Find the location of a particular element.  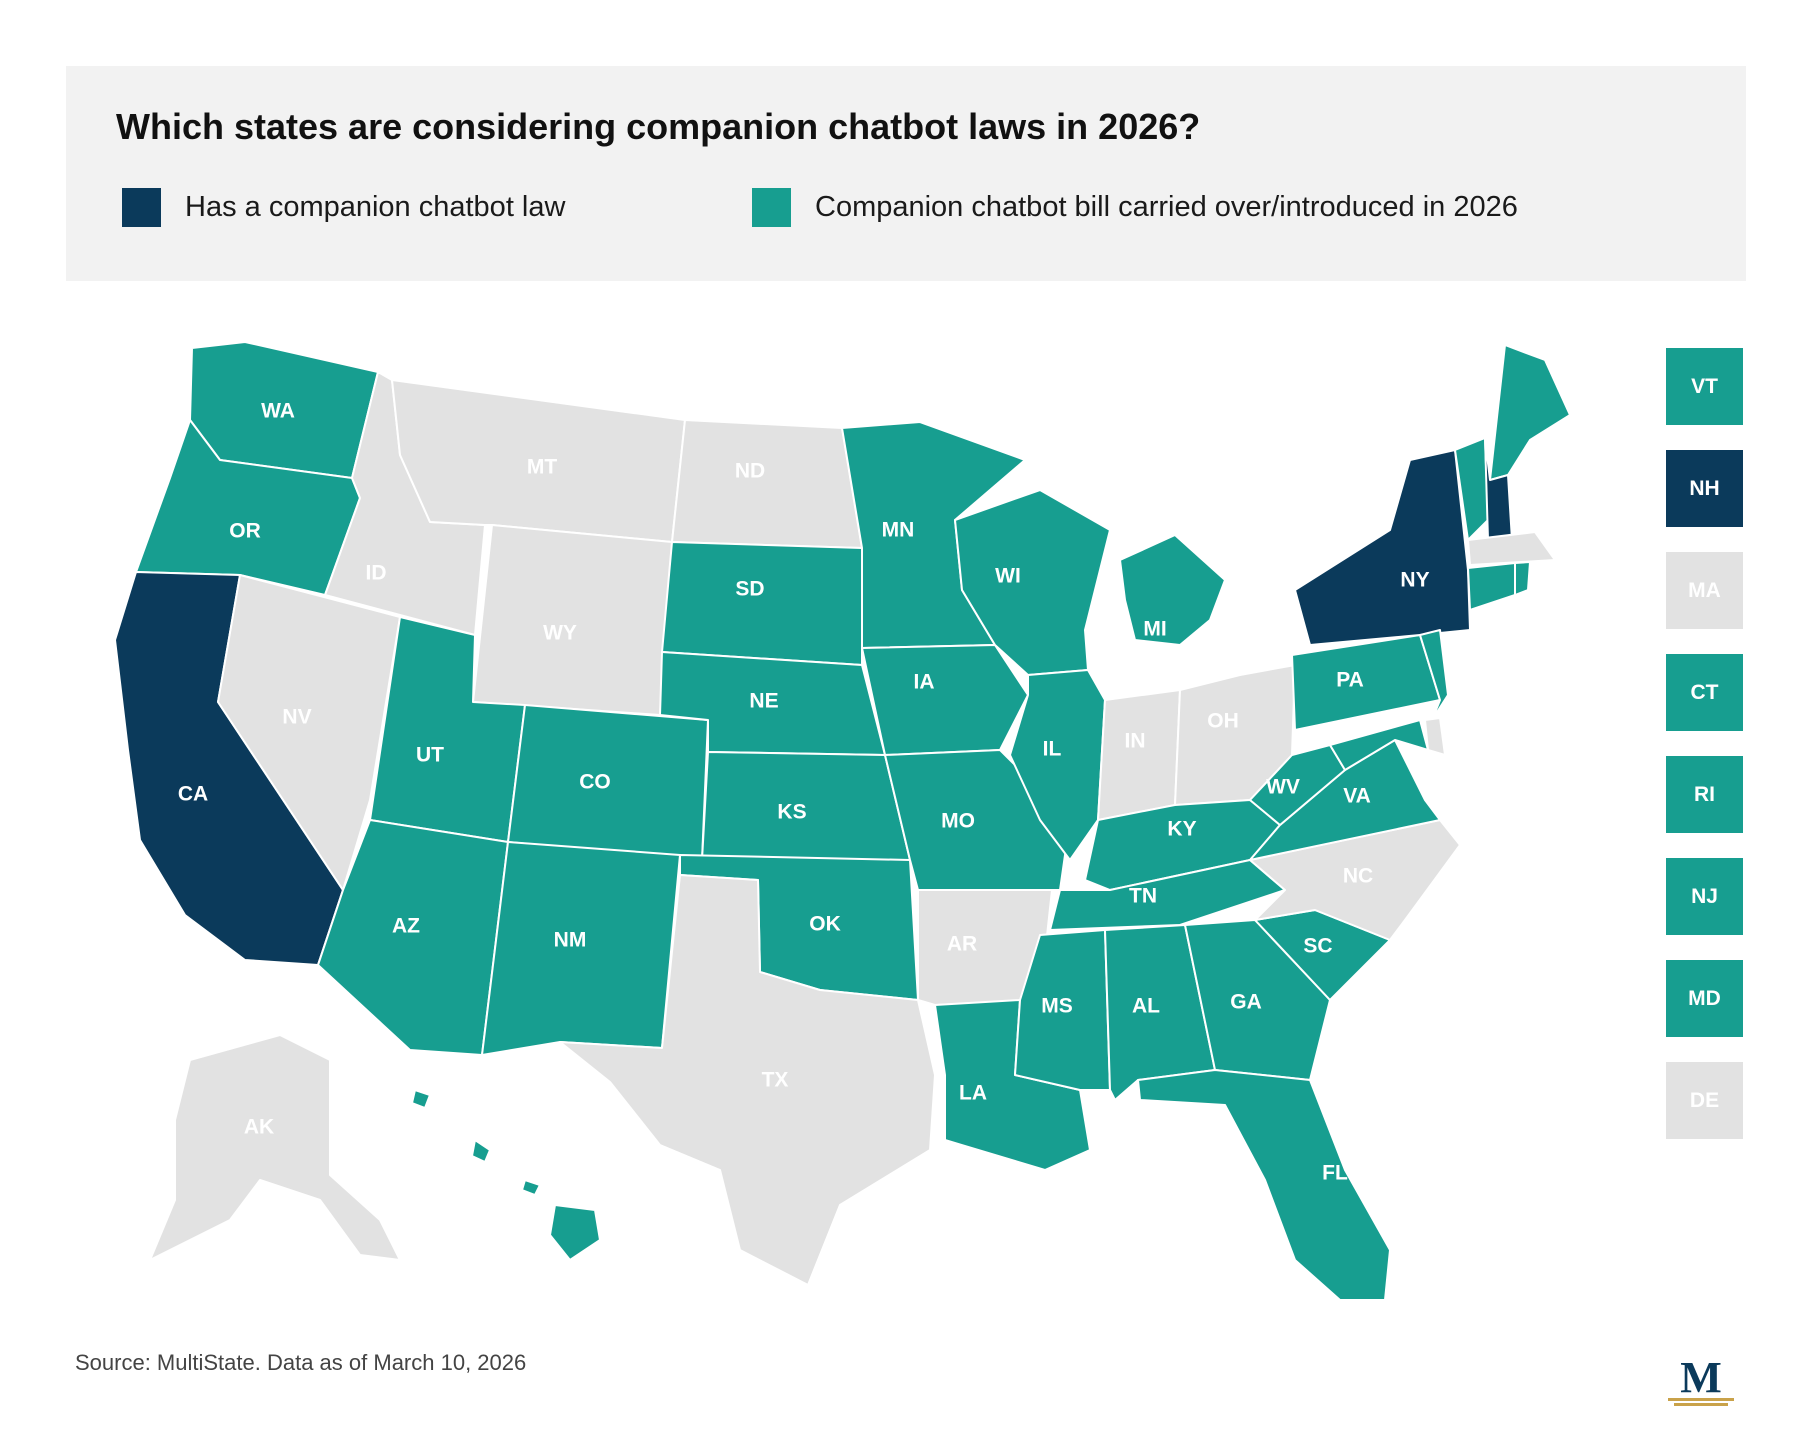

multistate-logo: M is located at coordinates (1701, 1379).